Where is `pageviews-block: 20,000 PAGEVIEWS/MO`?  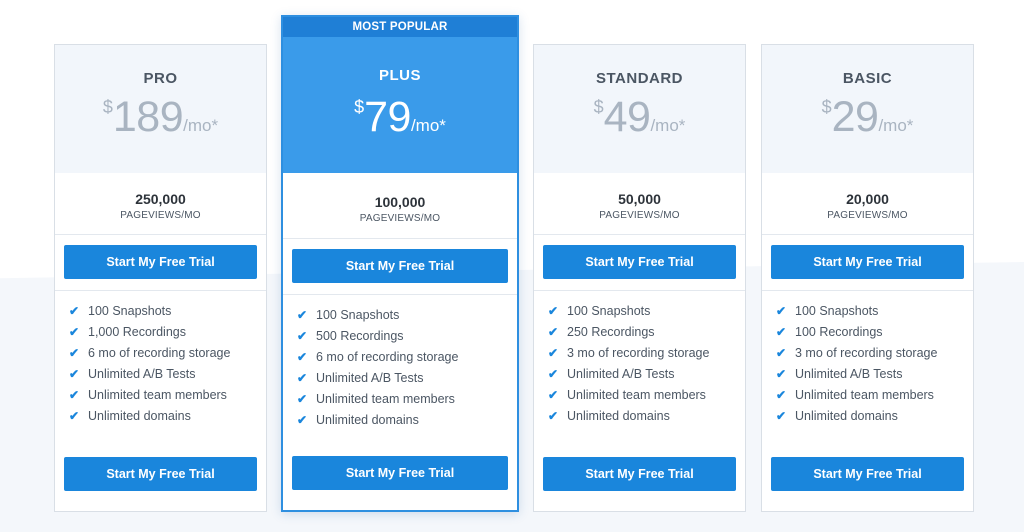 pageviews-block: 20,000 PAGEVIEWS/MO is located at coordinates (867, 204).